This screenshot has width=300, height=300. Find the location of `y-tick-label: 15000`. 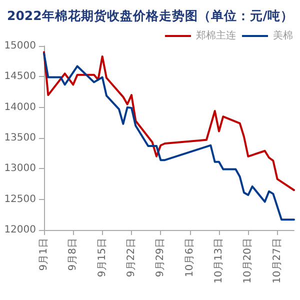

y-tick-label: 15000 is located at coordinates (20, 46).